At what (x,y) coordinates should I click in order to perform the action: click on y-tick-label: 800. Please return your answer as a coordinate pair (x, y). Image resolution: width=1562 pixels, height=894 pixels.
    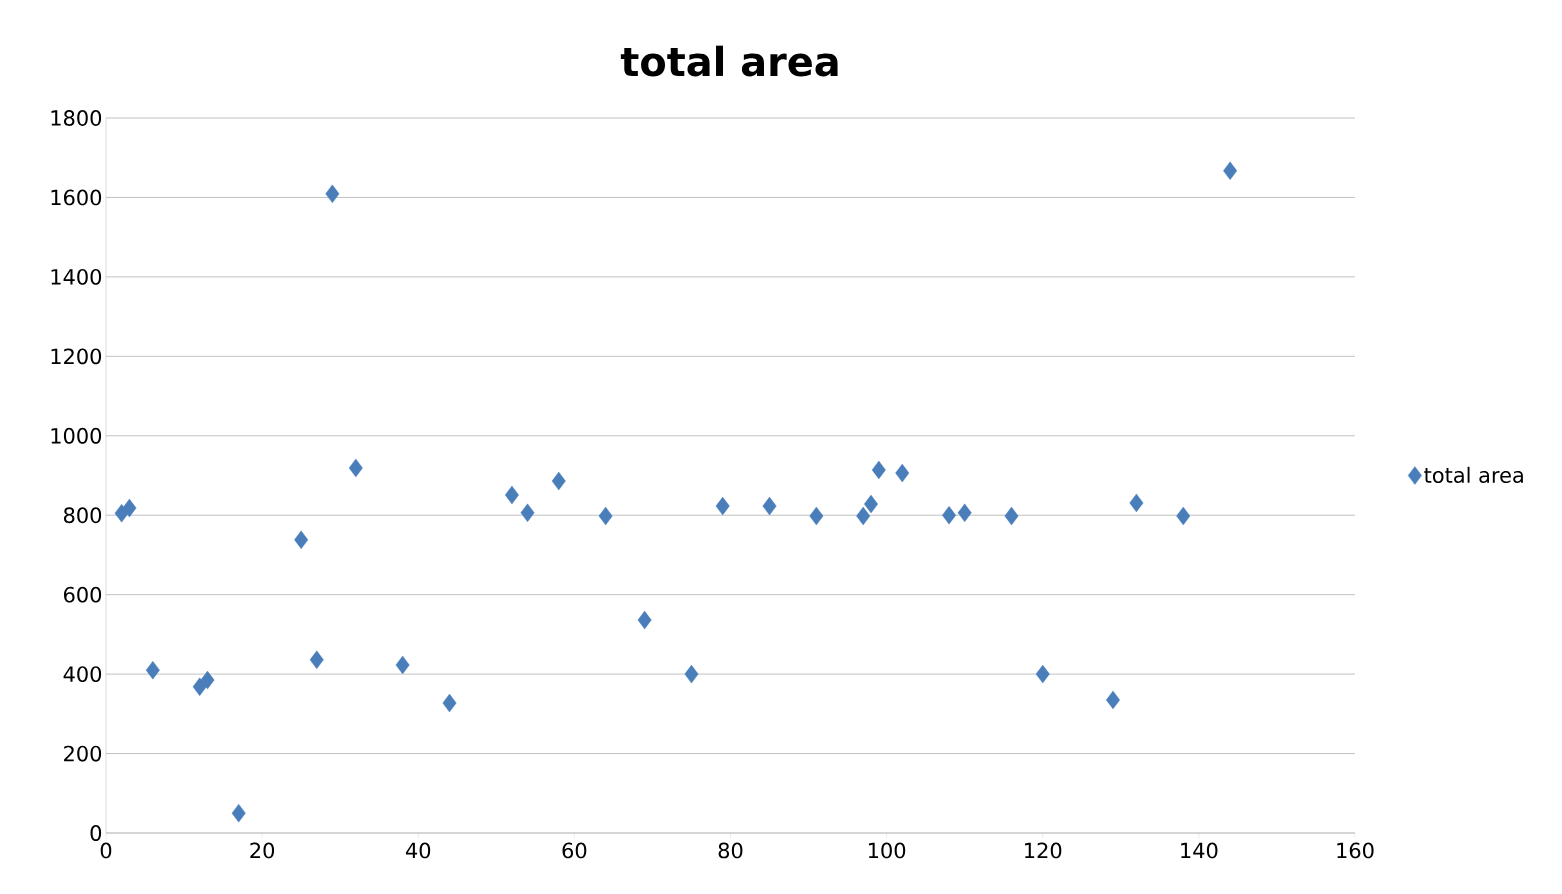
    Looking at the image, I should click on (82, 515).